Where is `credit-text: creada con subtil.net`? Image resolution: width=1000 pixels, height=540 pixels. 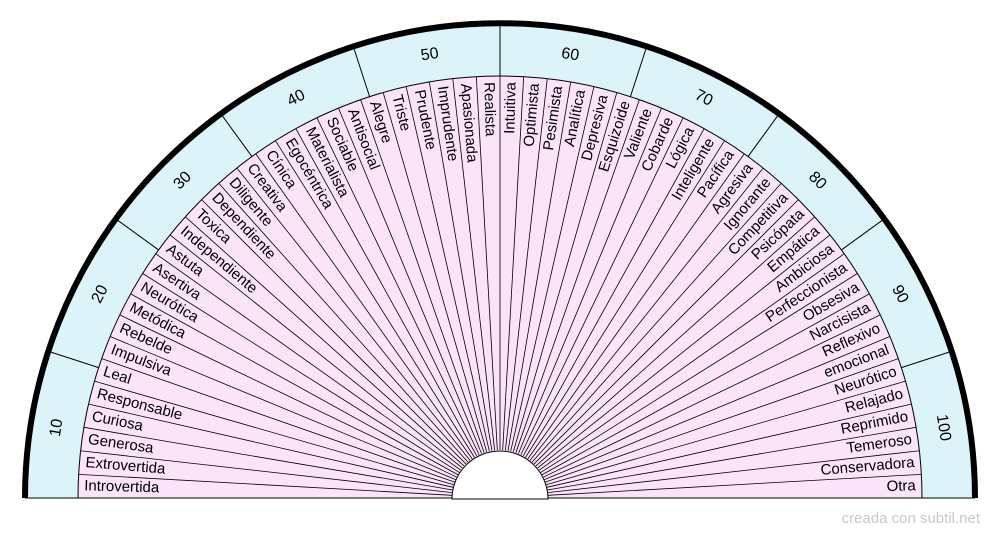 credit-text: creada con subtil.net is located at coordinates (910, 518).